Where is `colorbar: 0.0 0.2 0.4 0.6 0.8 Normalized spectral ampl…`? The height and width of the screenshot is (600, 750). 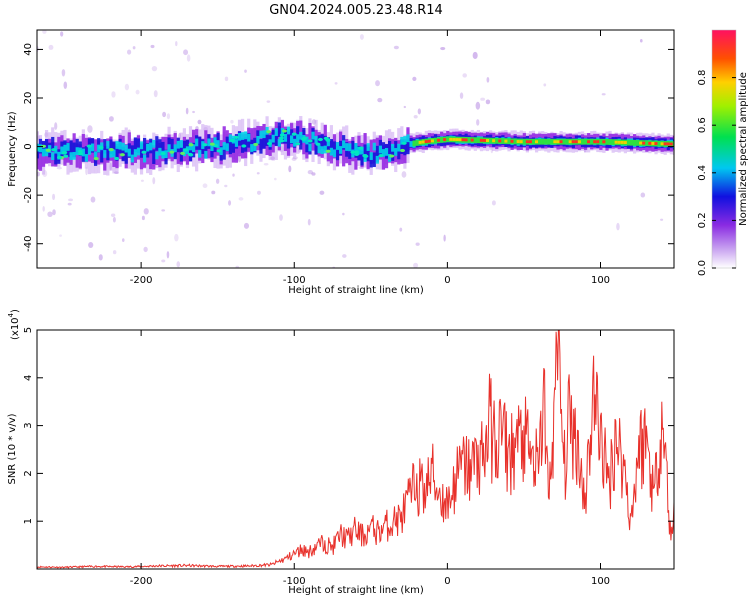
colorbar: 0.0 0.2 0.4 0.6 0.8 Normalized spectral ampl… is located at coordinates (723, 152).